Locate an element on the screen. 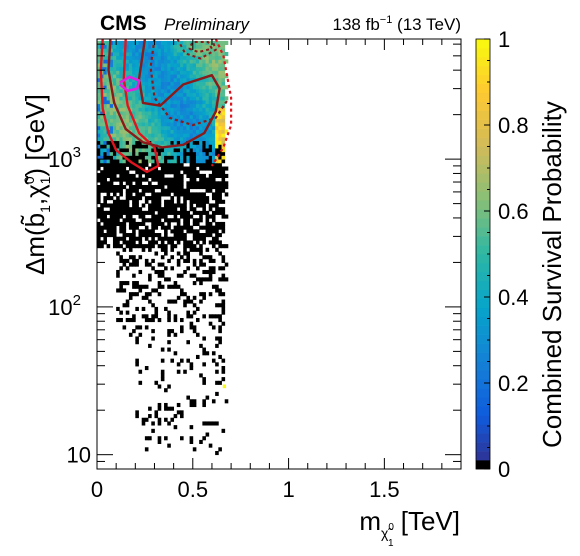  contour-dashed-c is located at coordinates (200, 47).